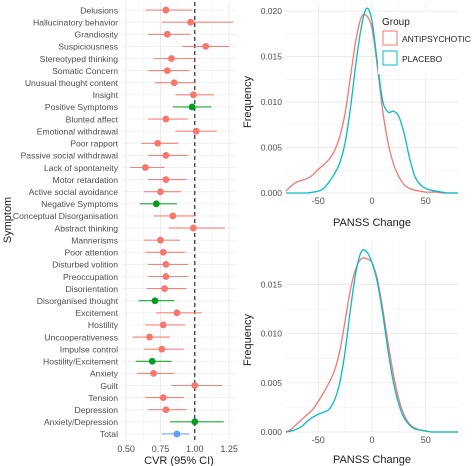  What do you see at coordinates (126, 449) in the screenshot?
I see `forest-x-tick-label: 0.50` at bounding box center [126, 449].